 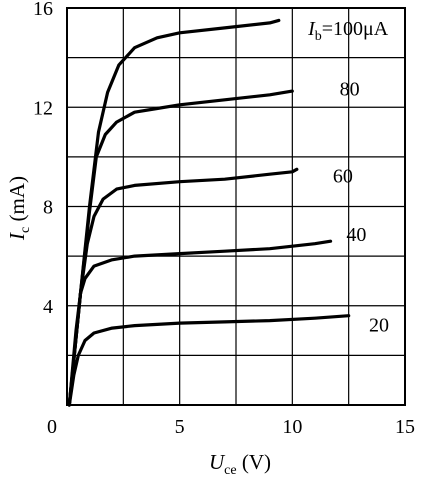 I want to click on curve-label-80: 80, so click(x=350, y=90).